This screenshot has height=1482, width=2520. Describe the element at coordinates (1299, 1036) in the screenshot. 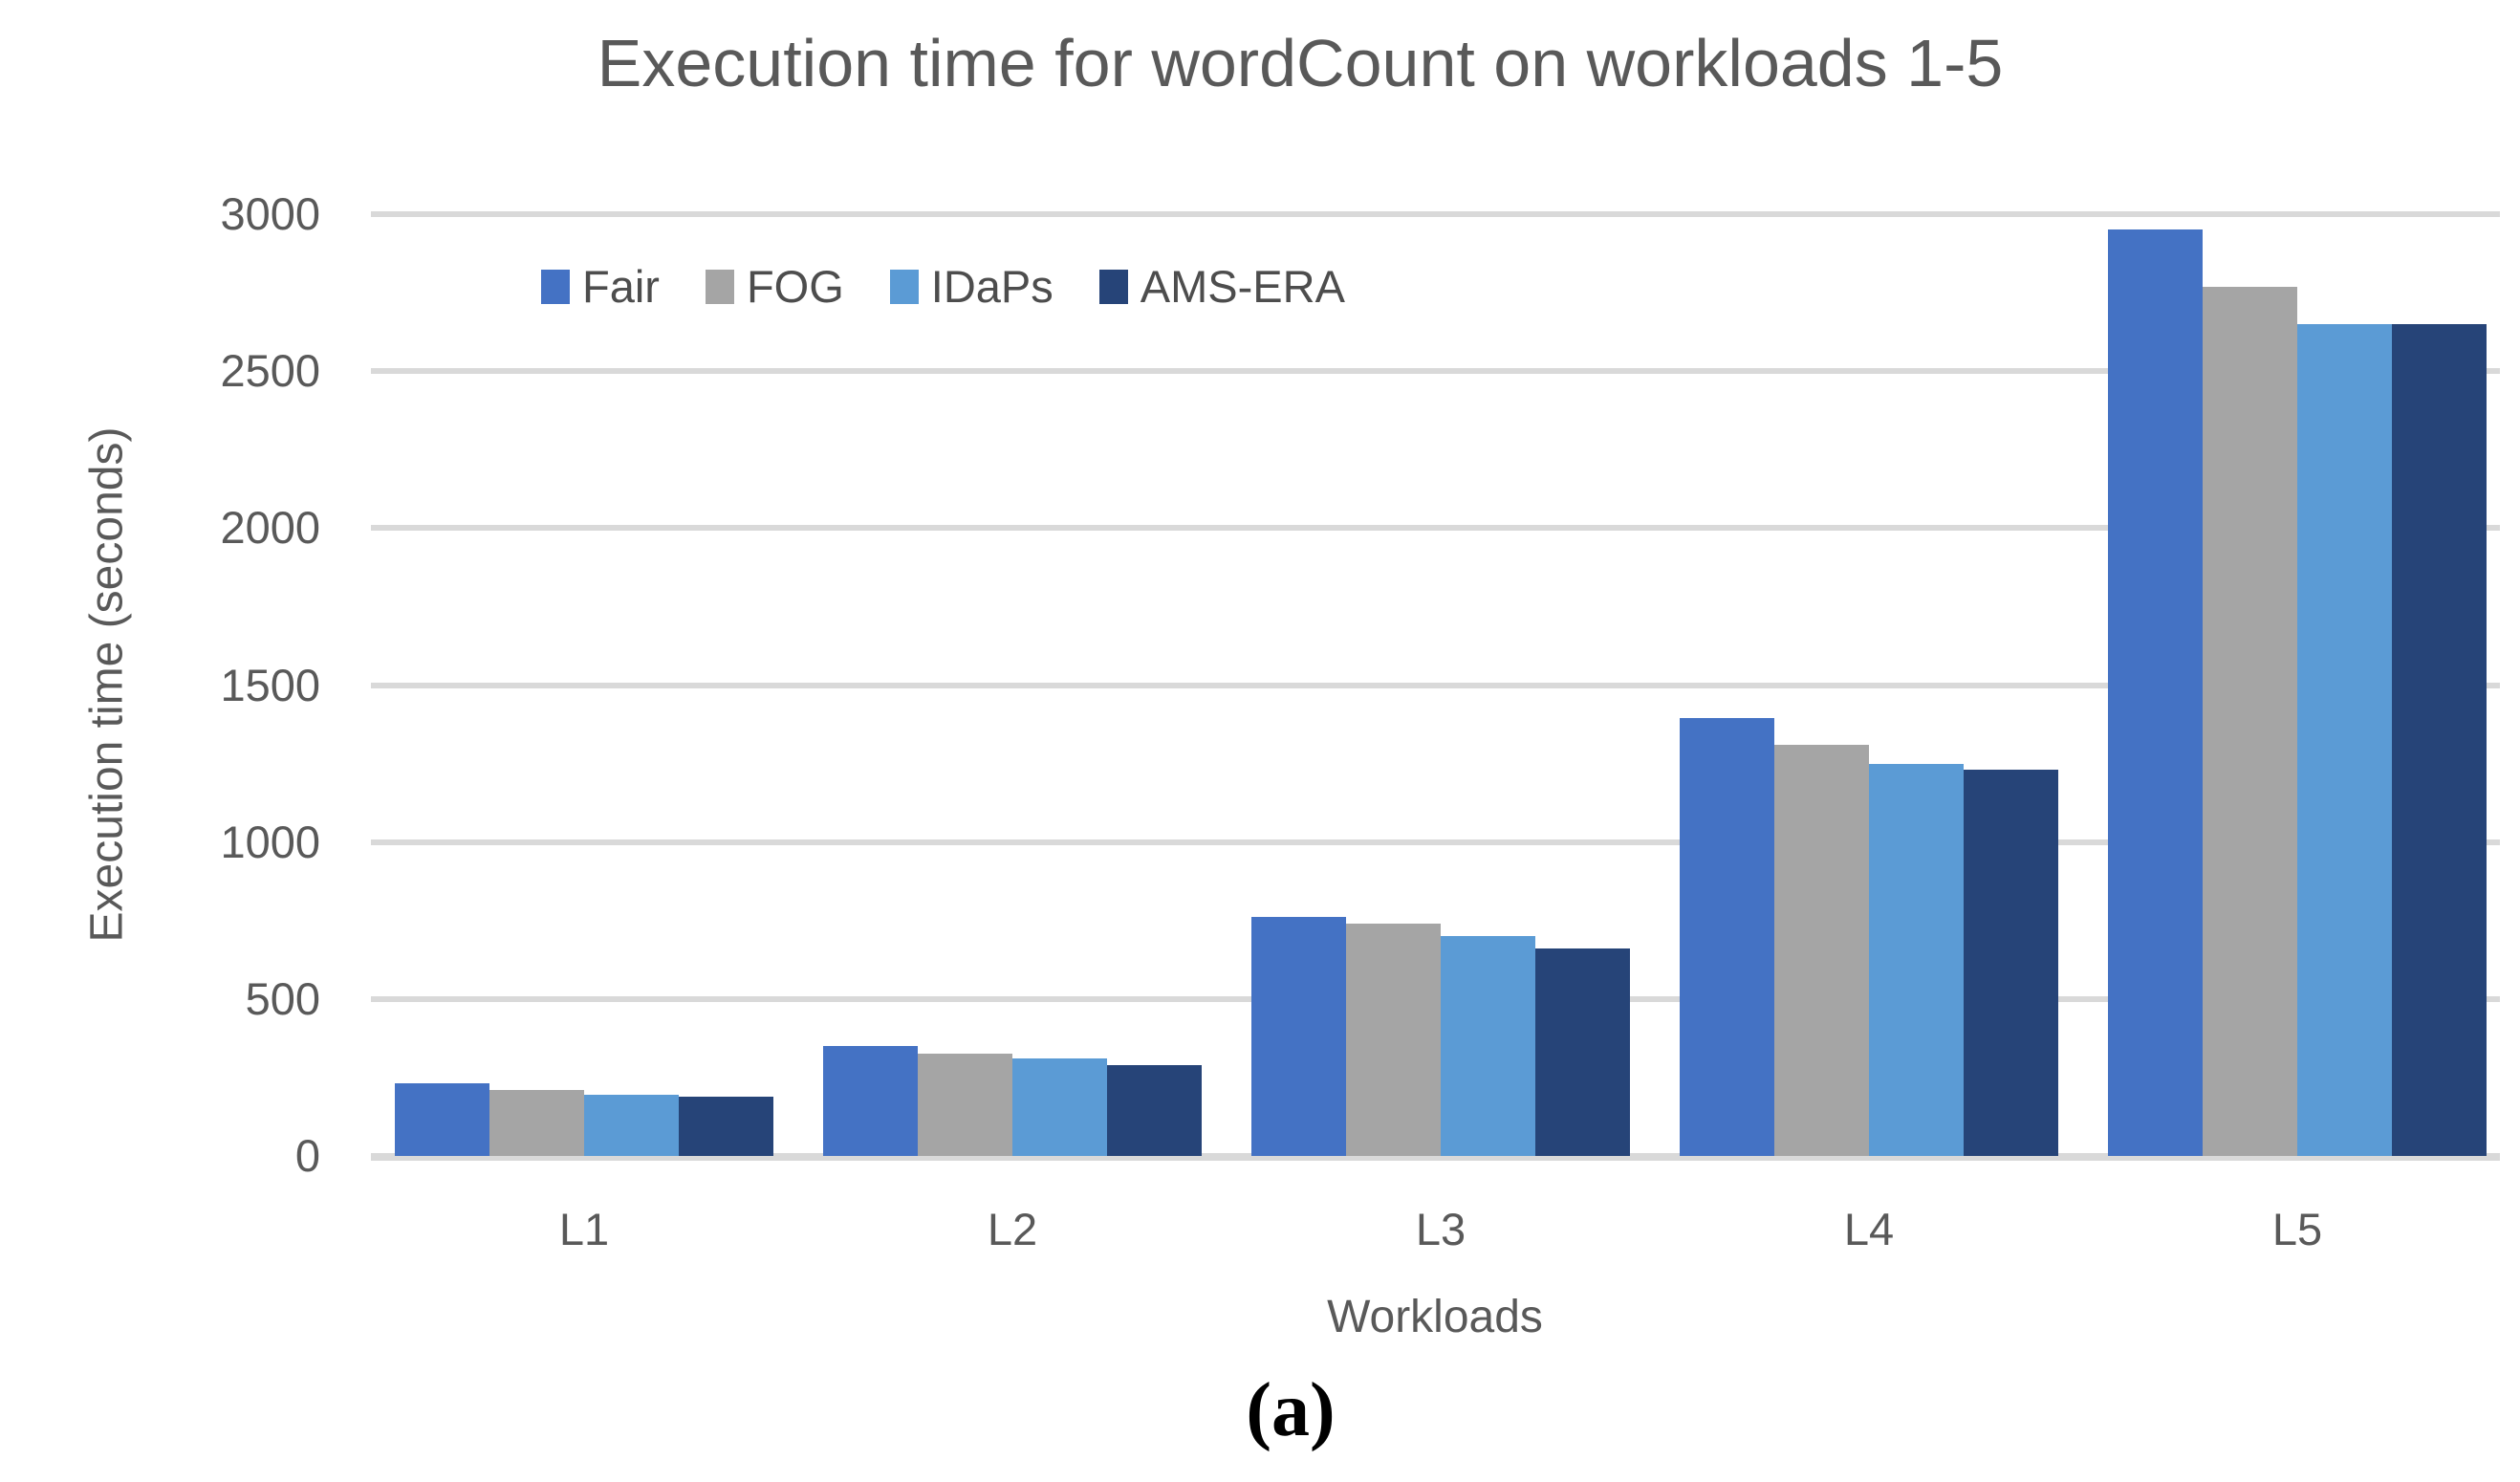

I see `bar-fair-l3` at that location.